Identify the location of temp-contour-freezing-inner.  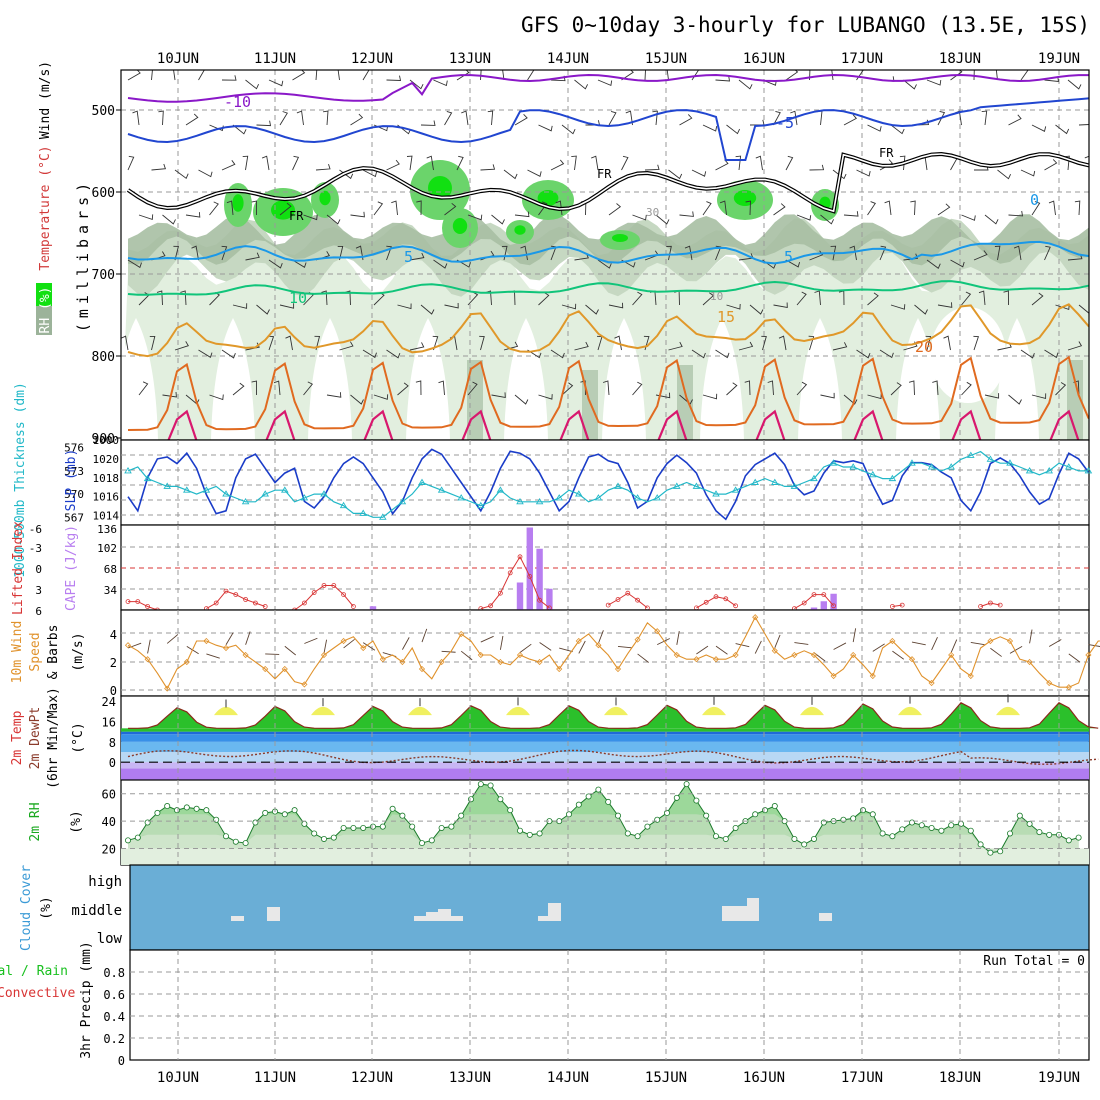
(608, 183).